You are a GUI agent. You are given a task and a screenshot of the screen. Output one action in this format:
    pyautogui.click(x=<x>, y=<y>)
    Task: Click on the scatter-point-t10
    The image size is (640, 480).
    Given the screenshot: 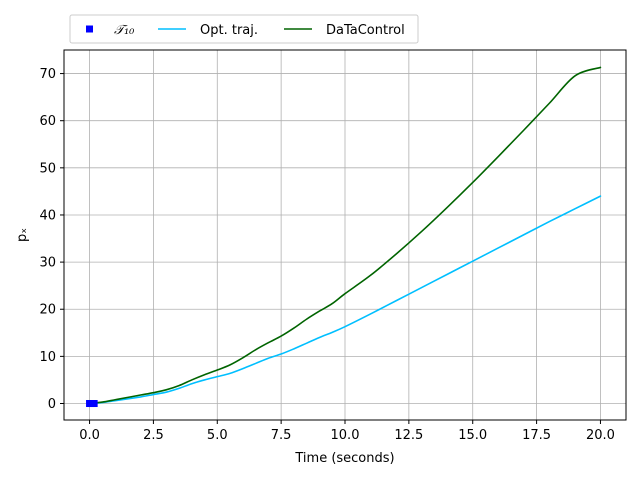 What is the action you would take?
    pyautogui.click(x=94, y=404)
    